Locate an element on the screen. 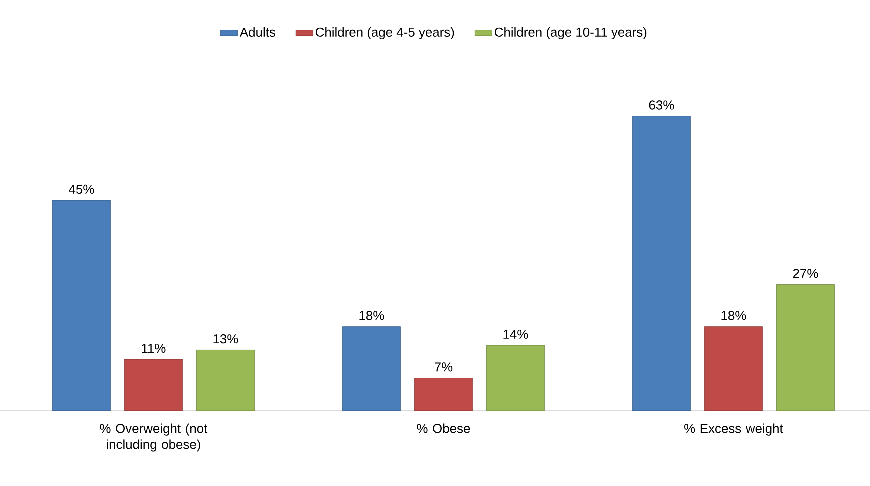  legend-label: Adults is located at coordinates (258, 32).